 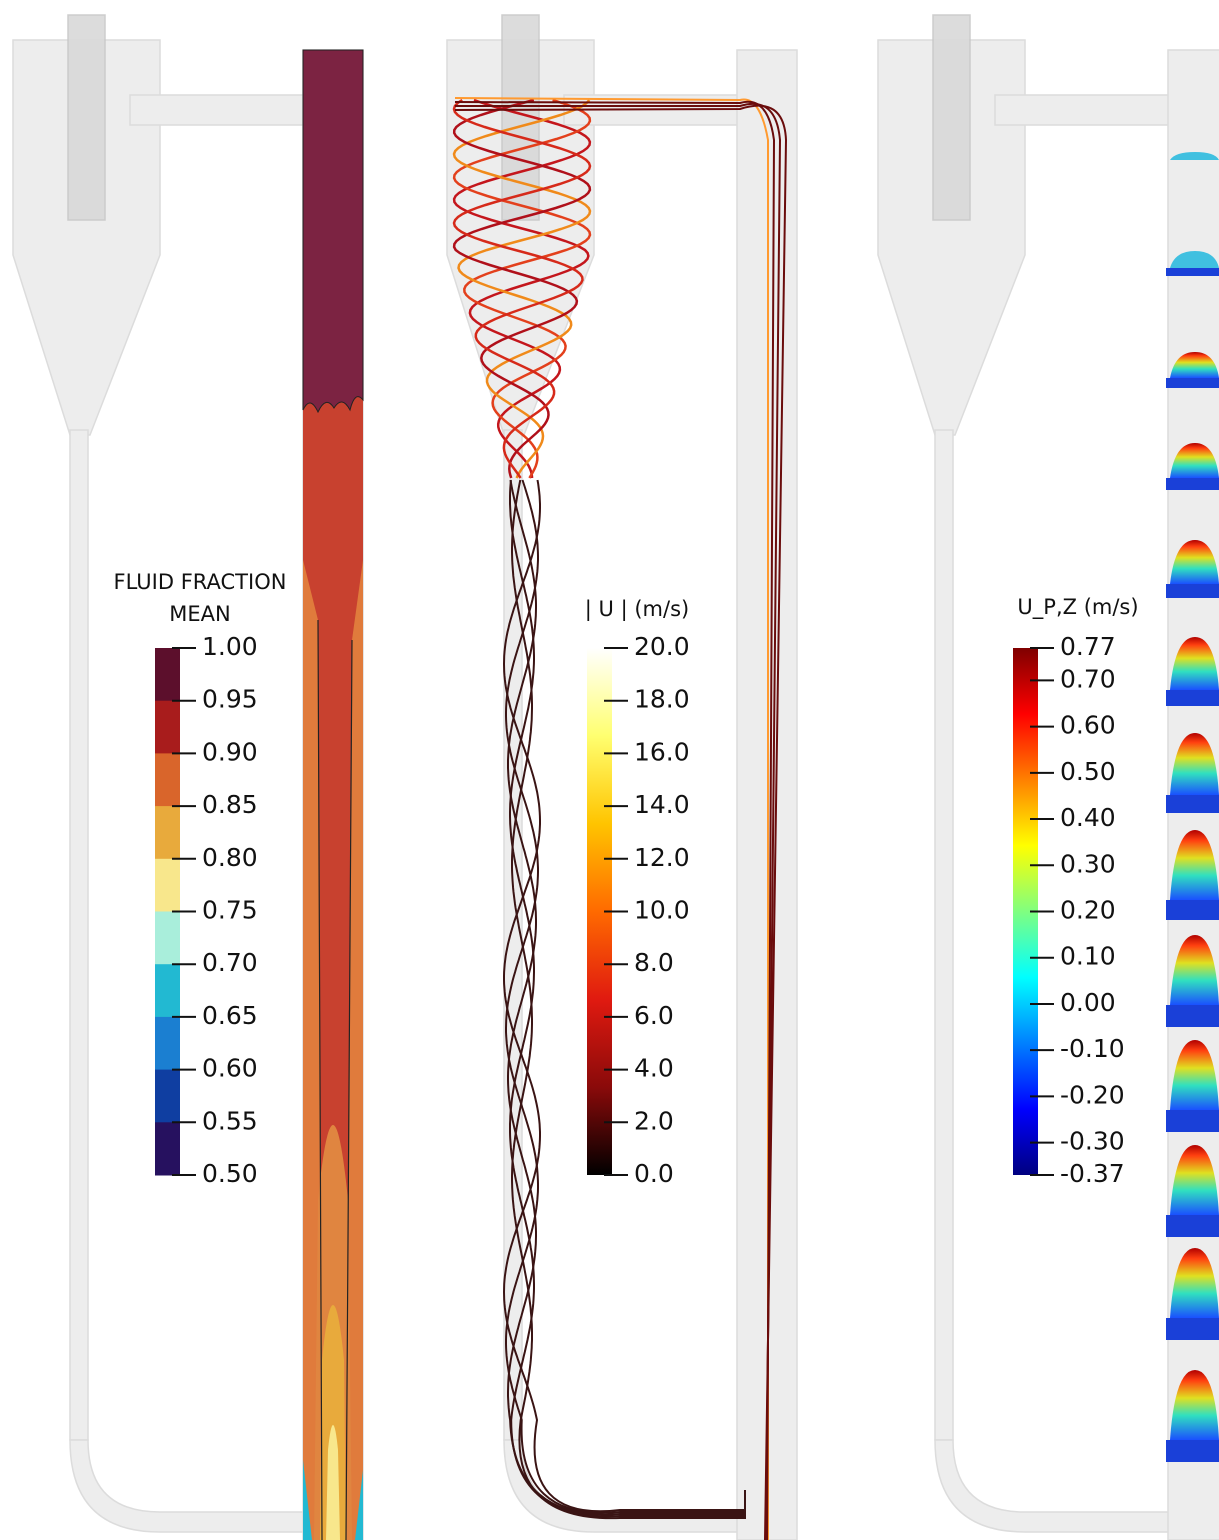 What do you see at coordinates (1088, 910) in the screenshot?
I see `colorbar-tick-label: 0.20` at bounding box center [1088, 910].